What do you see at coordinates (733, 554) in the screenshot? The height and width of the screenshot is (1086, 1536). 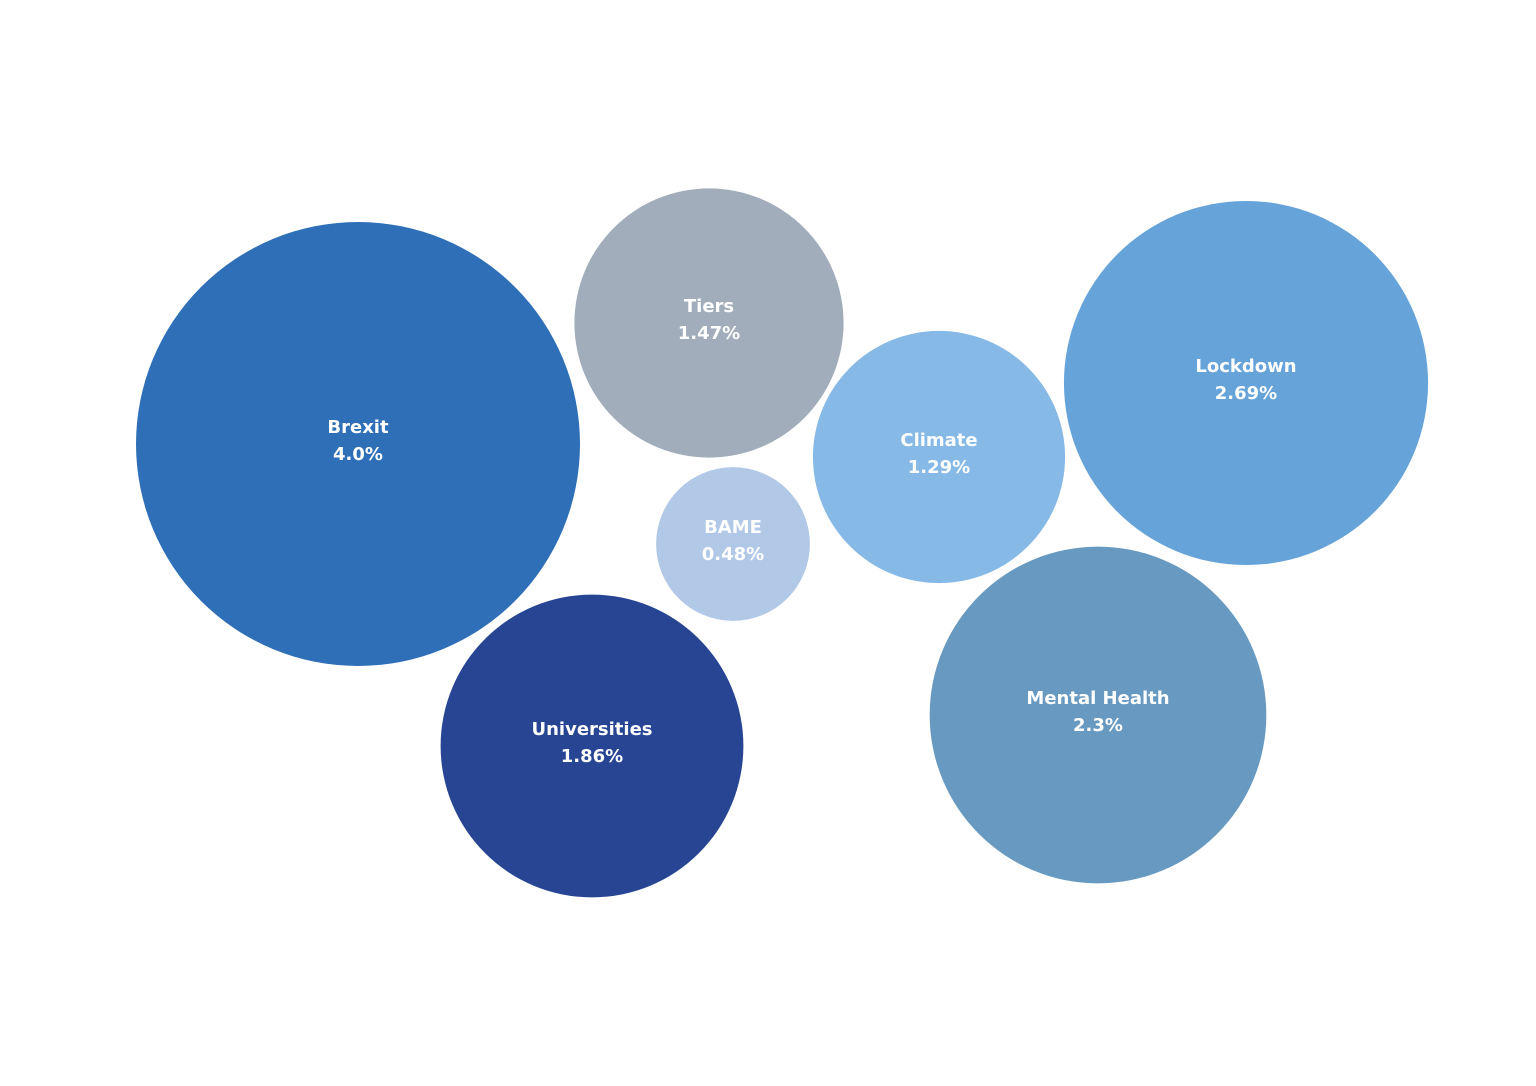 I see `bubble-value: 0.48%` at bounding box center [733, 554].